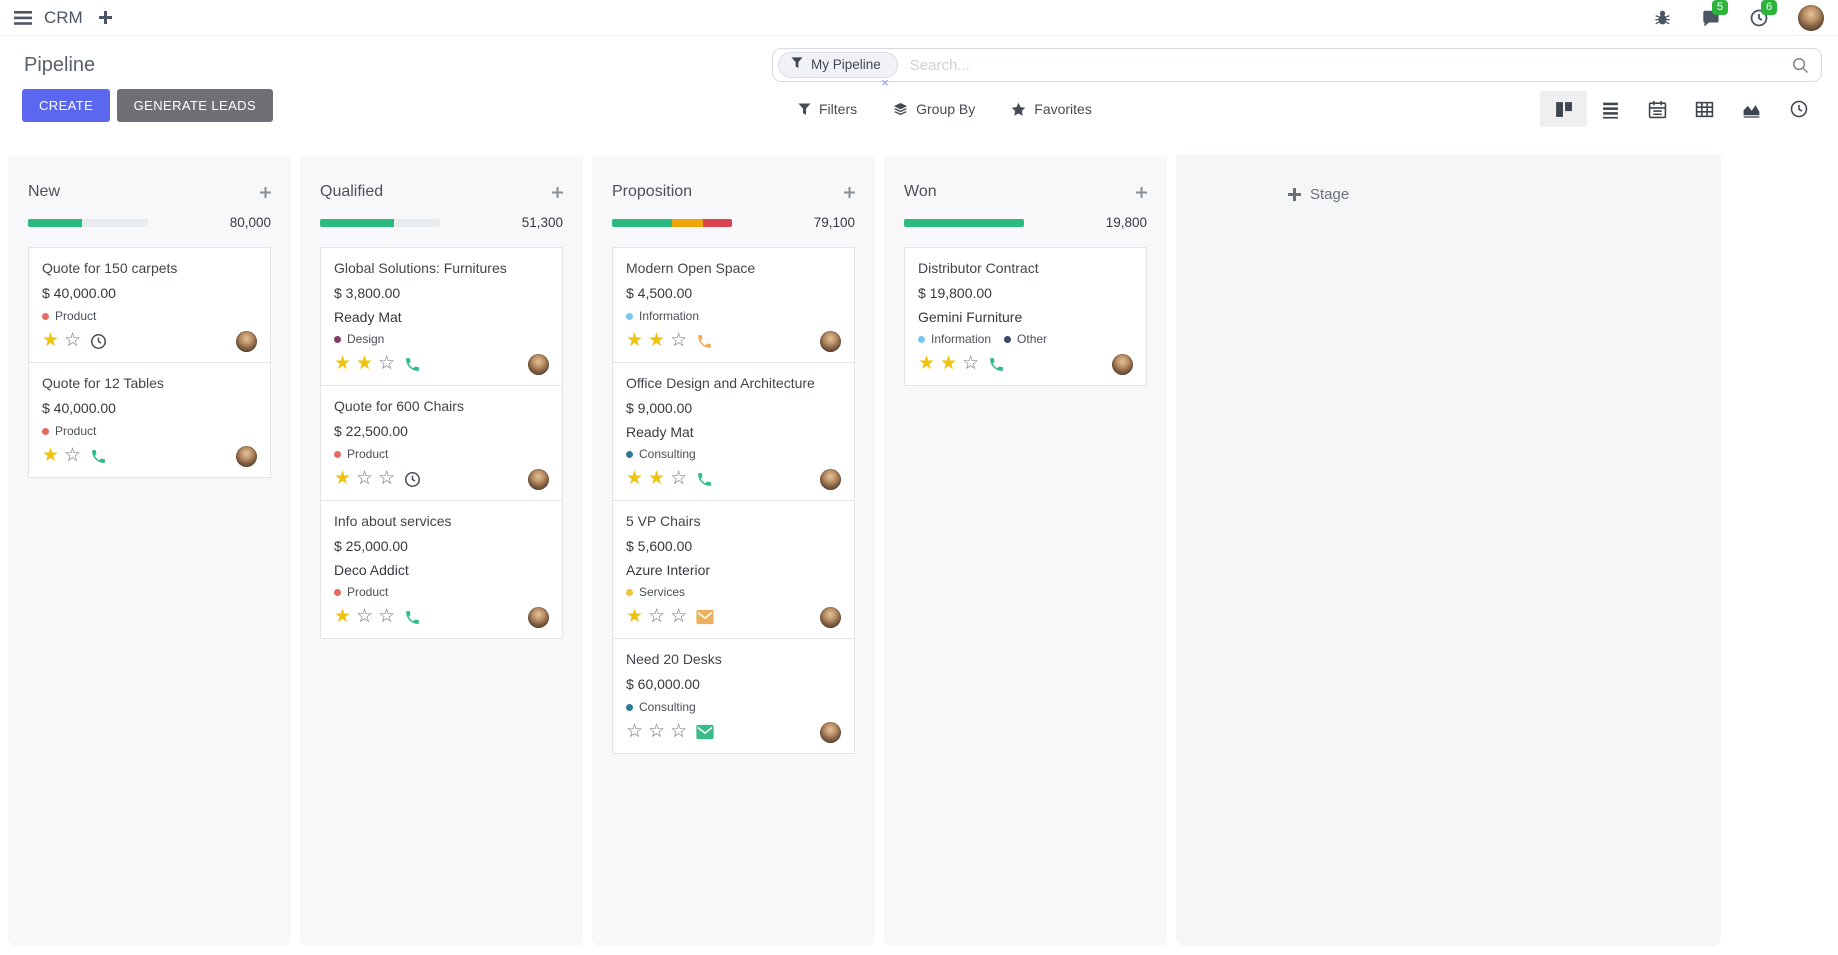  Describe the element at coordinates (44, 191) in the screenshot. I see `column-title: New` at that location.